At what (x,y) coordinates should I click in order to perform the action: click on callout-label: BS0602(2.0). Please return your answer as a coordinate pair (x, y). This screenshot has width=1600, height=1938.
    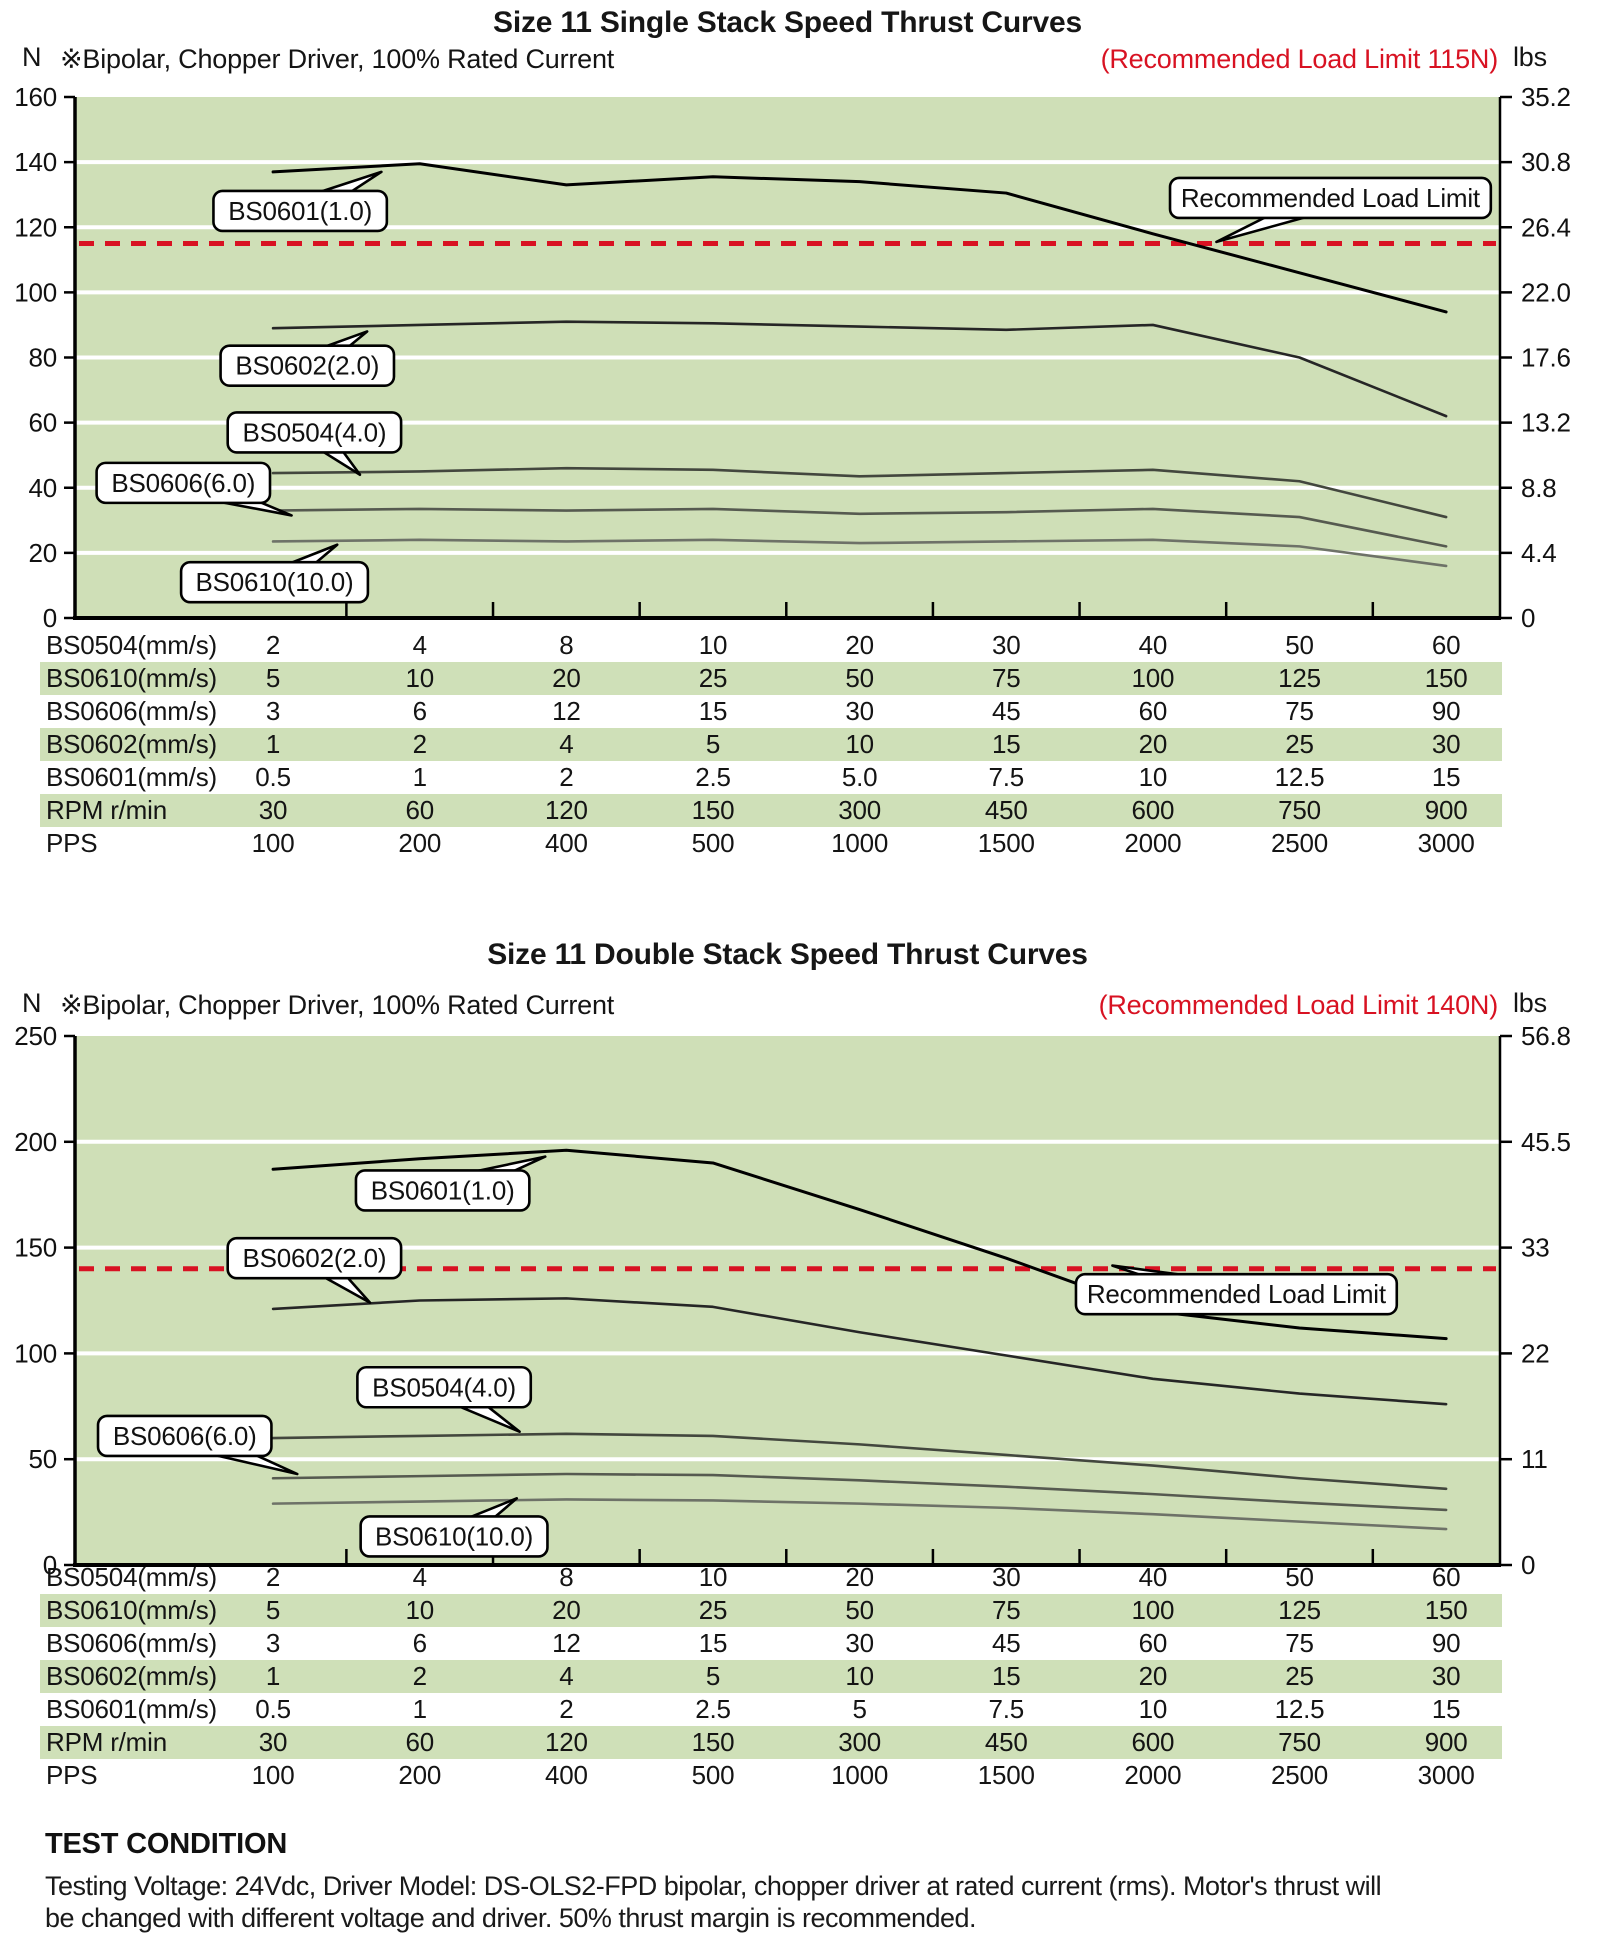
    Looking at the image, I should click on (307, 366).